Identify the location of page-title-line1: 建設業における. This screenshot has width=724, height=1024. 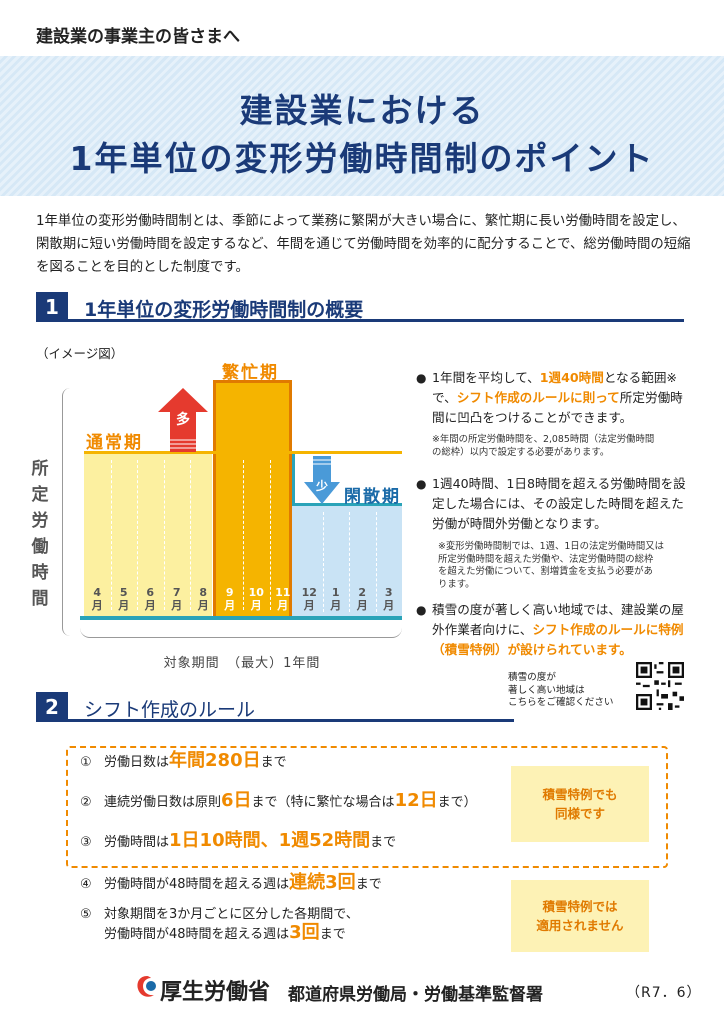
(362, 110).